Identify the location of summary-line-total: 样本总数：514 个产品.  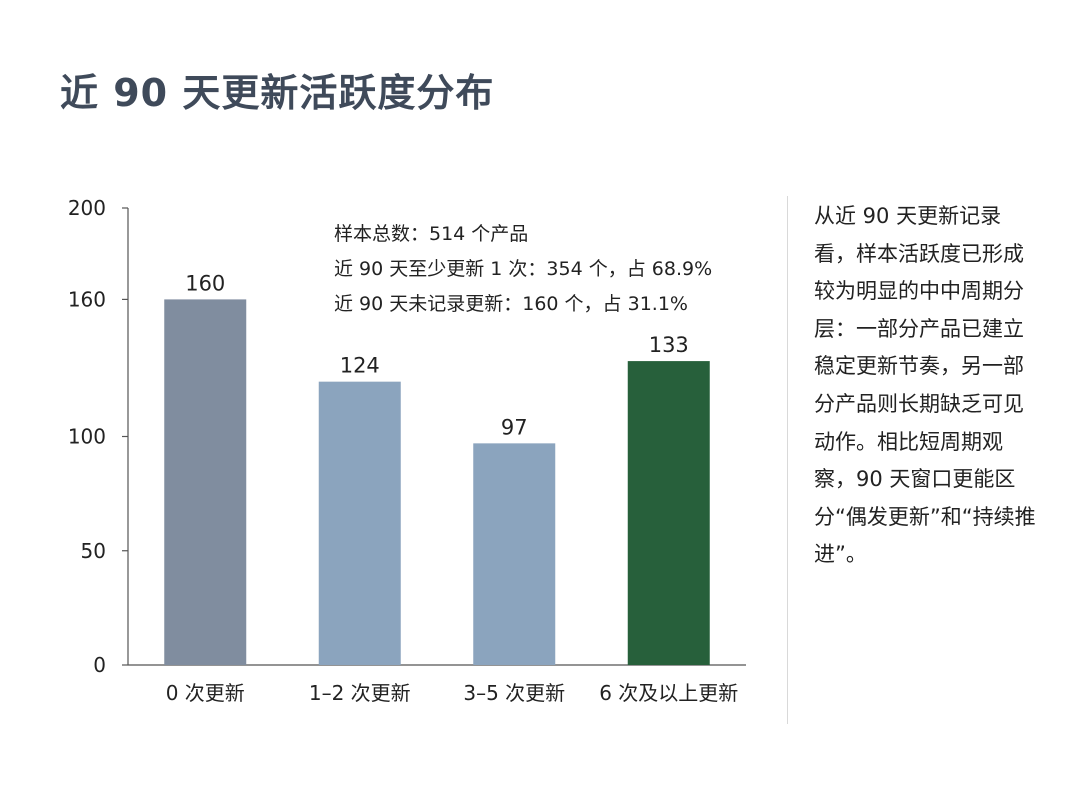
(431, 234).